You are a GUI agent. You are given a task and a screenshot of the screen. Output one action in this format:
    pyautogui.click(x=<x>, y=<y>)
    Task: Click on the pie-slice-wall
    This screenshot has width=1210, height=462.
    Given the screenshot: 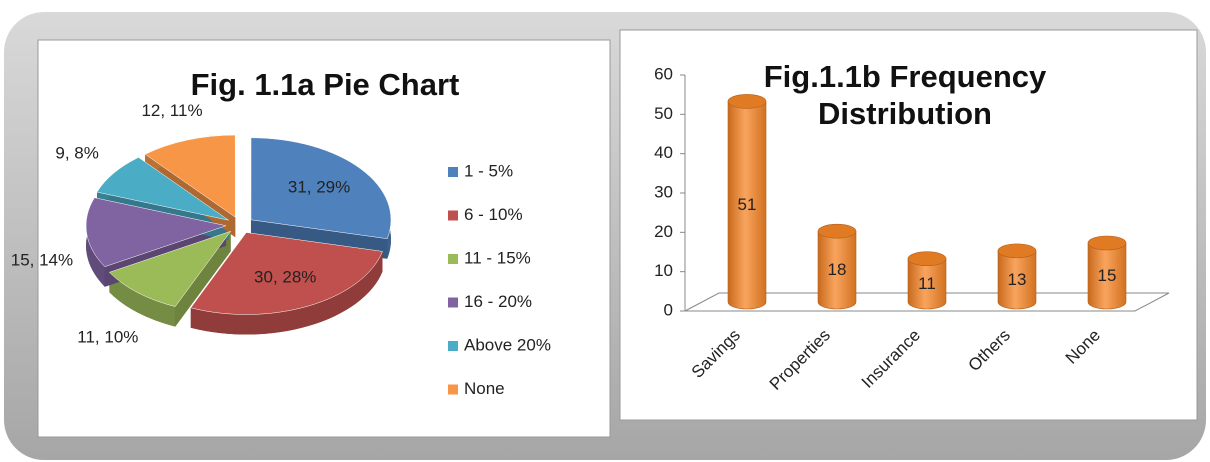 What is the action you would take?
    pyautogui.click(x=286, y=293)
    